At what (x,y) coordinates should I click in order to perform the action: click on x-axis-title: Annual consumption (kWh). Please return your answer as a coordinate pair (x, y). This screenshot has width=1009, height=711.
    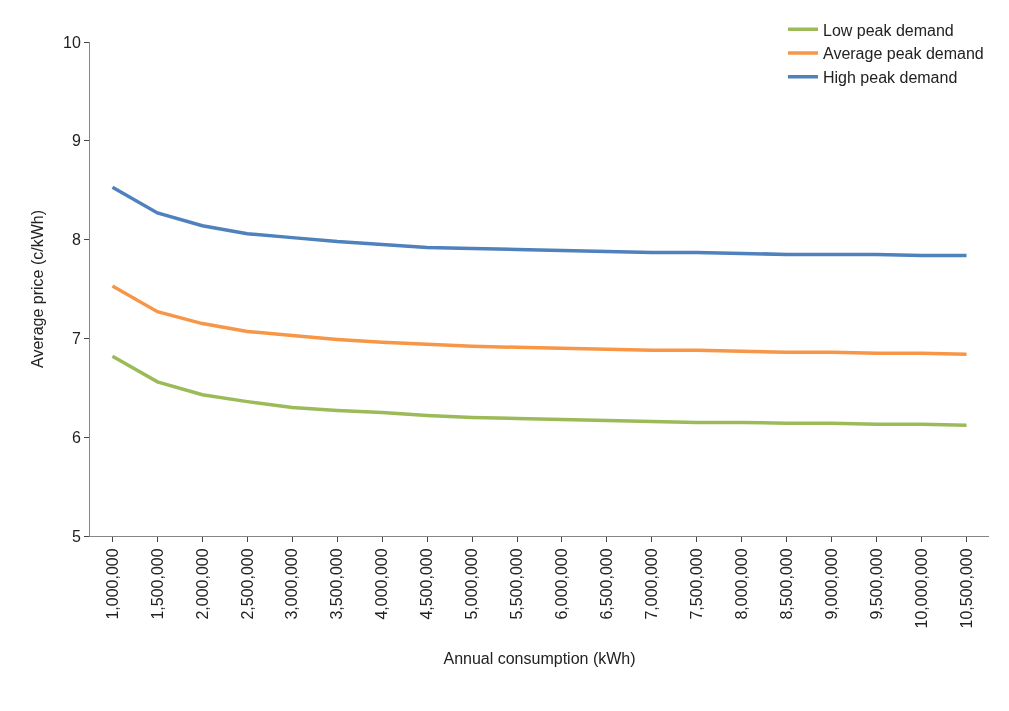
    Looking at the image, I should click on (539, 659).